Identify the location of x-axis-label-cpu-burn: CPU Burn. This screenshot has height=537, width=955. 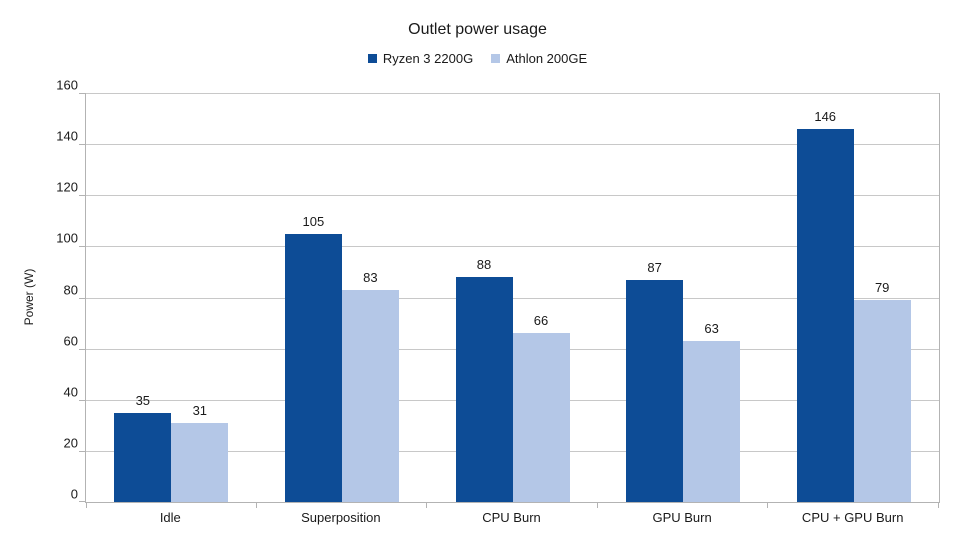
(511, 517).